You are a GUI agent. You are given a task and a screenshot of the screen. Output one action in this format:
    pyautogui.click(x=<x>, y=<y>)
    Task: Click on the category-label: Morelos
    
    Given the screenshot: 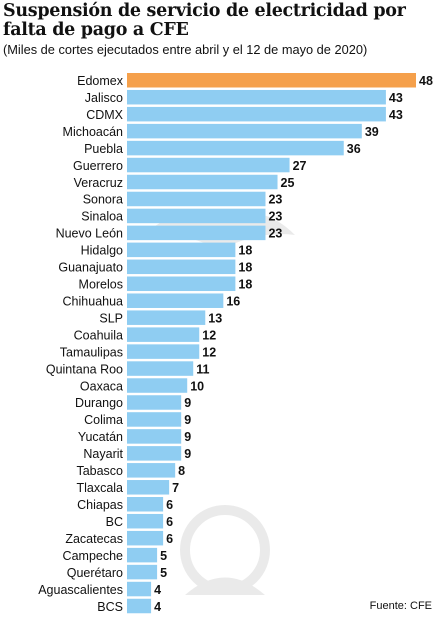 What is the action you would take?
    pyautogui.click(x=101, y=285)
    